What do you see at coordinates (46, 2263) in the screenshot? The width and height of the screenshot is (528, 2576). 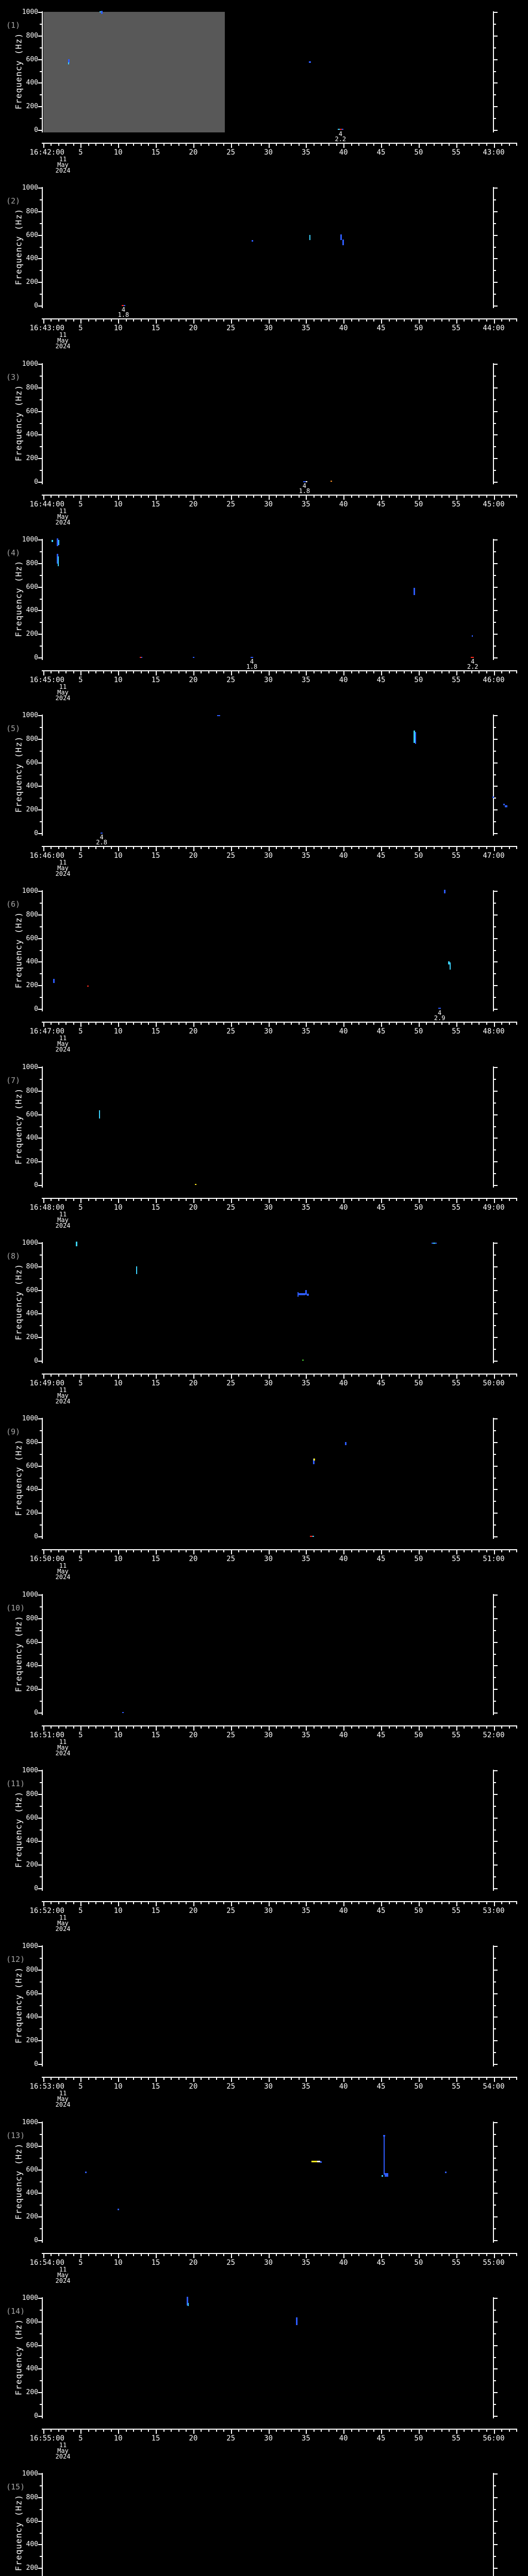 I see `x-start-time-label: 16:54:00` at bounding box center [46, 2263].